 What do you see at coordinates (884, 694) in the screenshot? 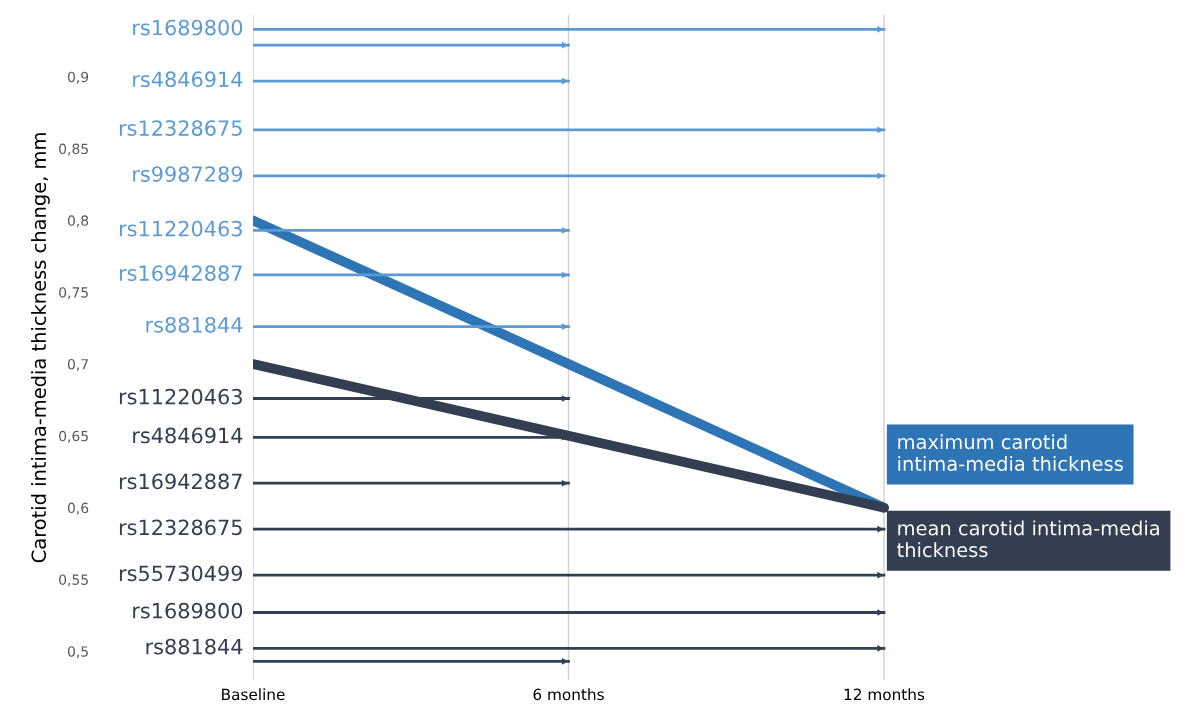
I see `x-tick-label: 12 months` at bounding box center [884, 694].